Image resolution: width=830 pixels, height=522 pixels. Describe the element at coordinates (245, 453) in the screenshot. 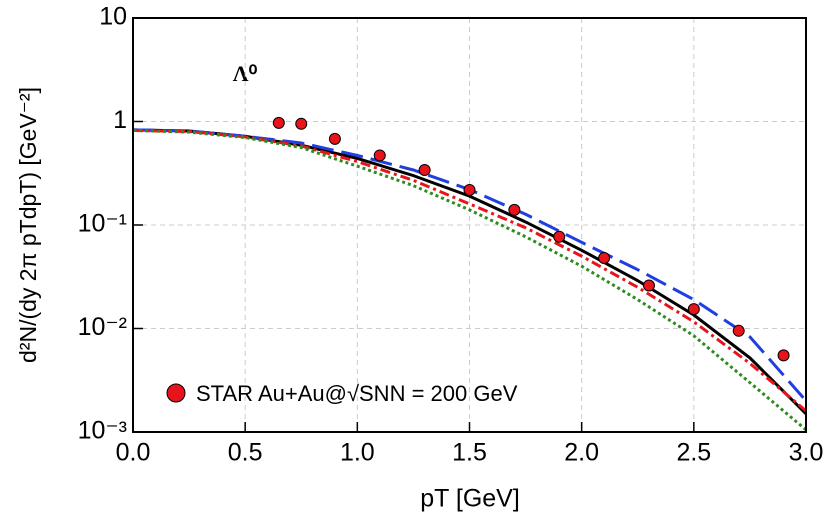

I see `x-tick-label: 0.5` at that location.